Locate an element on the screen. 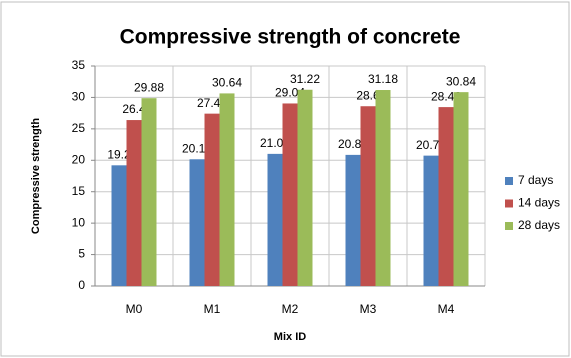  y-axis-title: Compressive strength is located at coordinates (36, 176).